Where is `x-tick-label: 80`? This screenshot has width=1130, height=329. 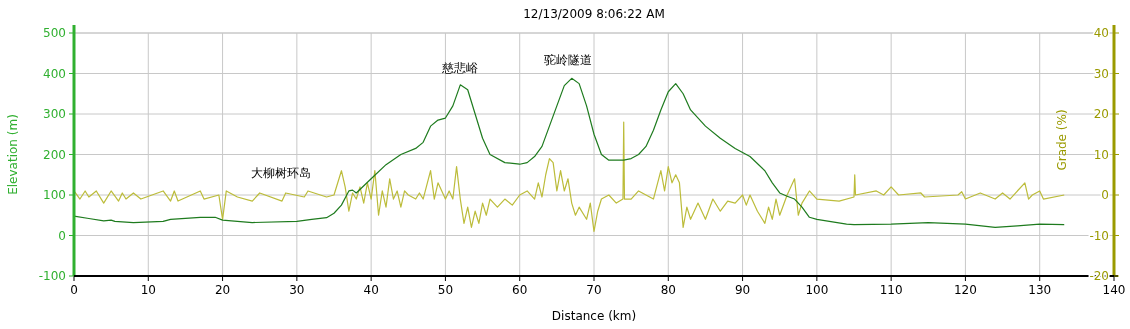 x-tick-label: 80 is located at coordinates (668, 290).